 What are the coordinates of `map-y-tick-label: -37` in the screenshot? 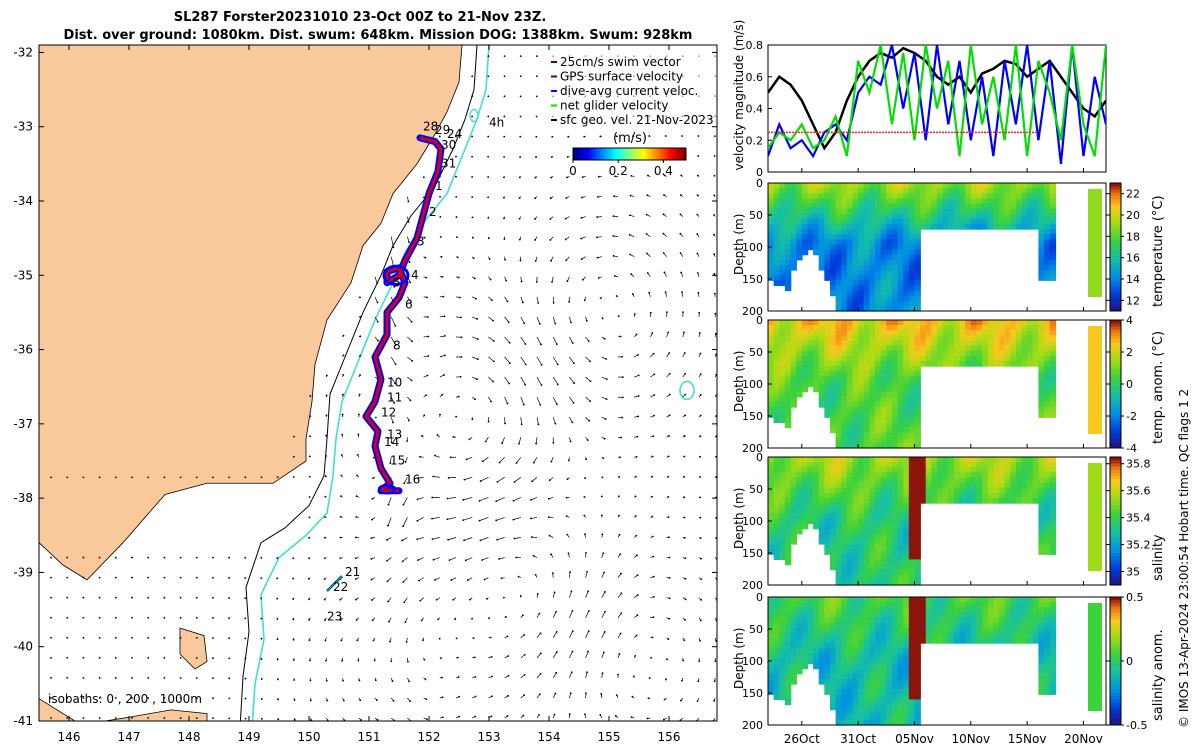 It's located at (23, 424).